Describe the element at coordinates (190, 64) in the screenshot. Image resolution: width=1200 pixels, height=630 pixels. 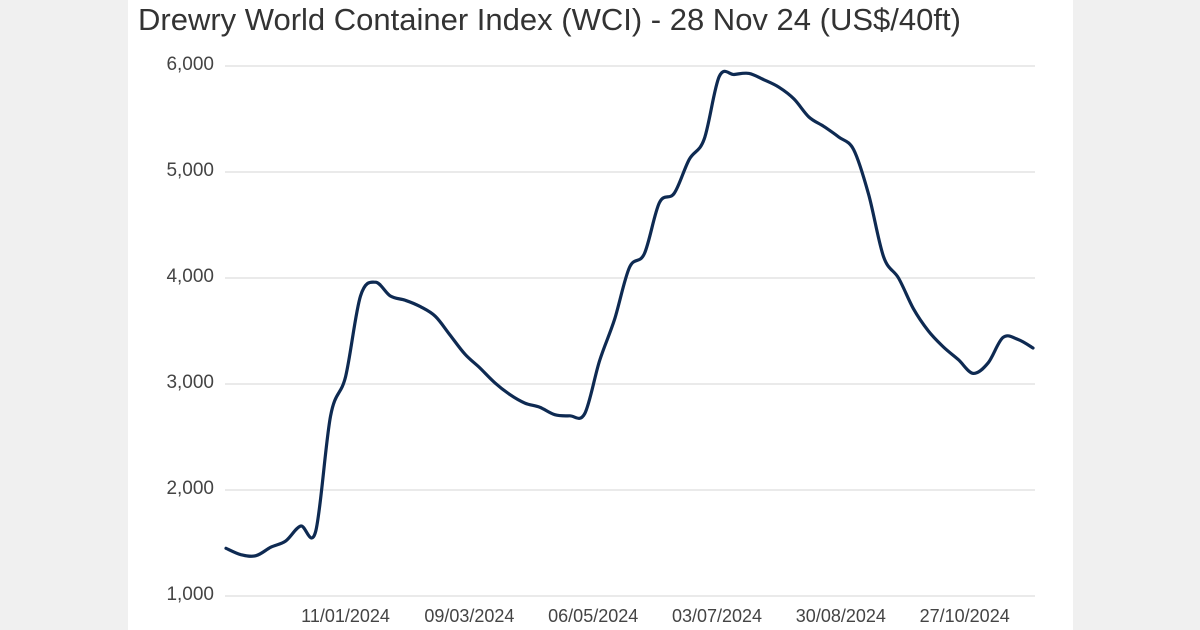
I see `y-tick-label: 6,000` at that location.